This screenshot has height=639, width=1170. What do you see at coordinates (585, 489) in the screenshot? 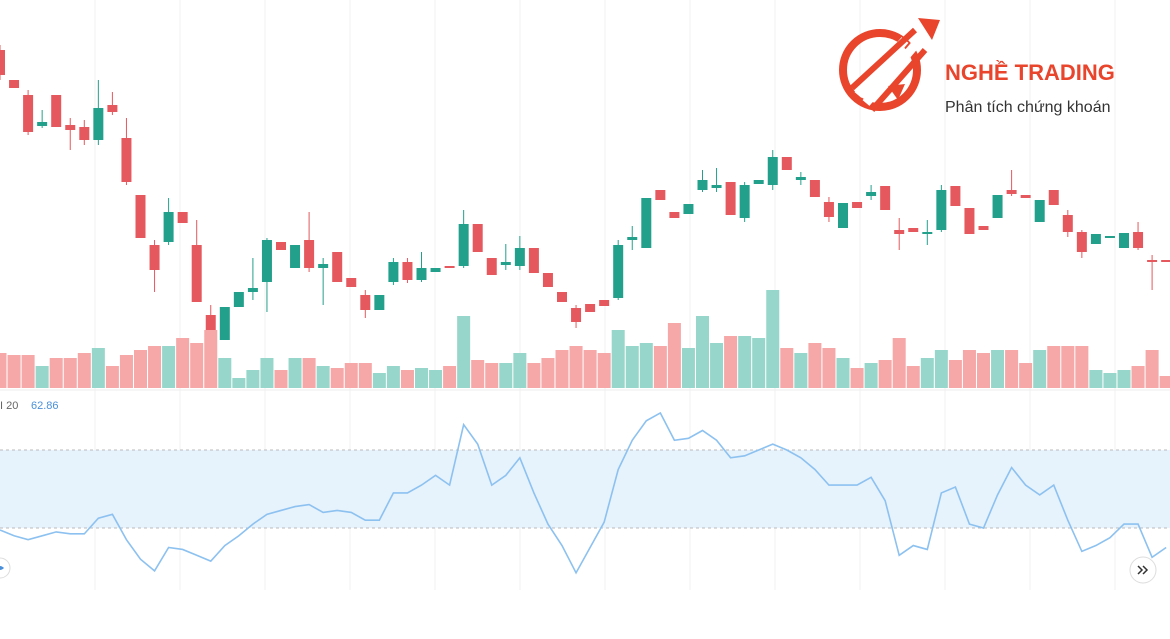
I see `rsi-band` at bounding box center [585, 489].